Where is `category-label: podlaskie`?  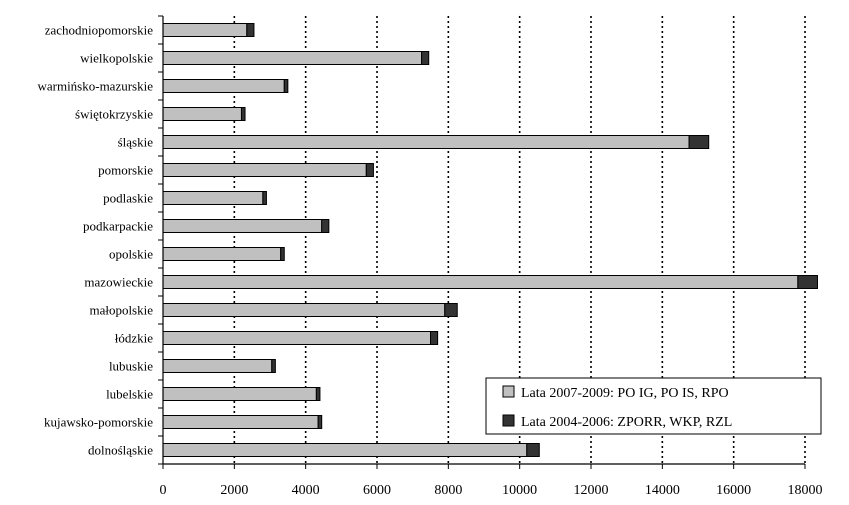 category-label: podlaskie is located at coordinates (128, 198).